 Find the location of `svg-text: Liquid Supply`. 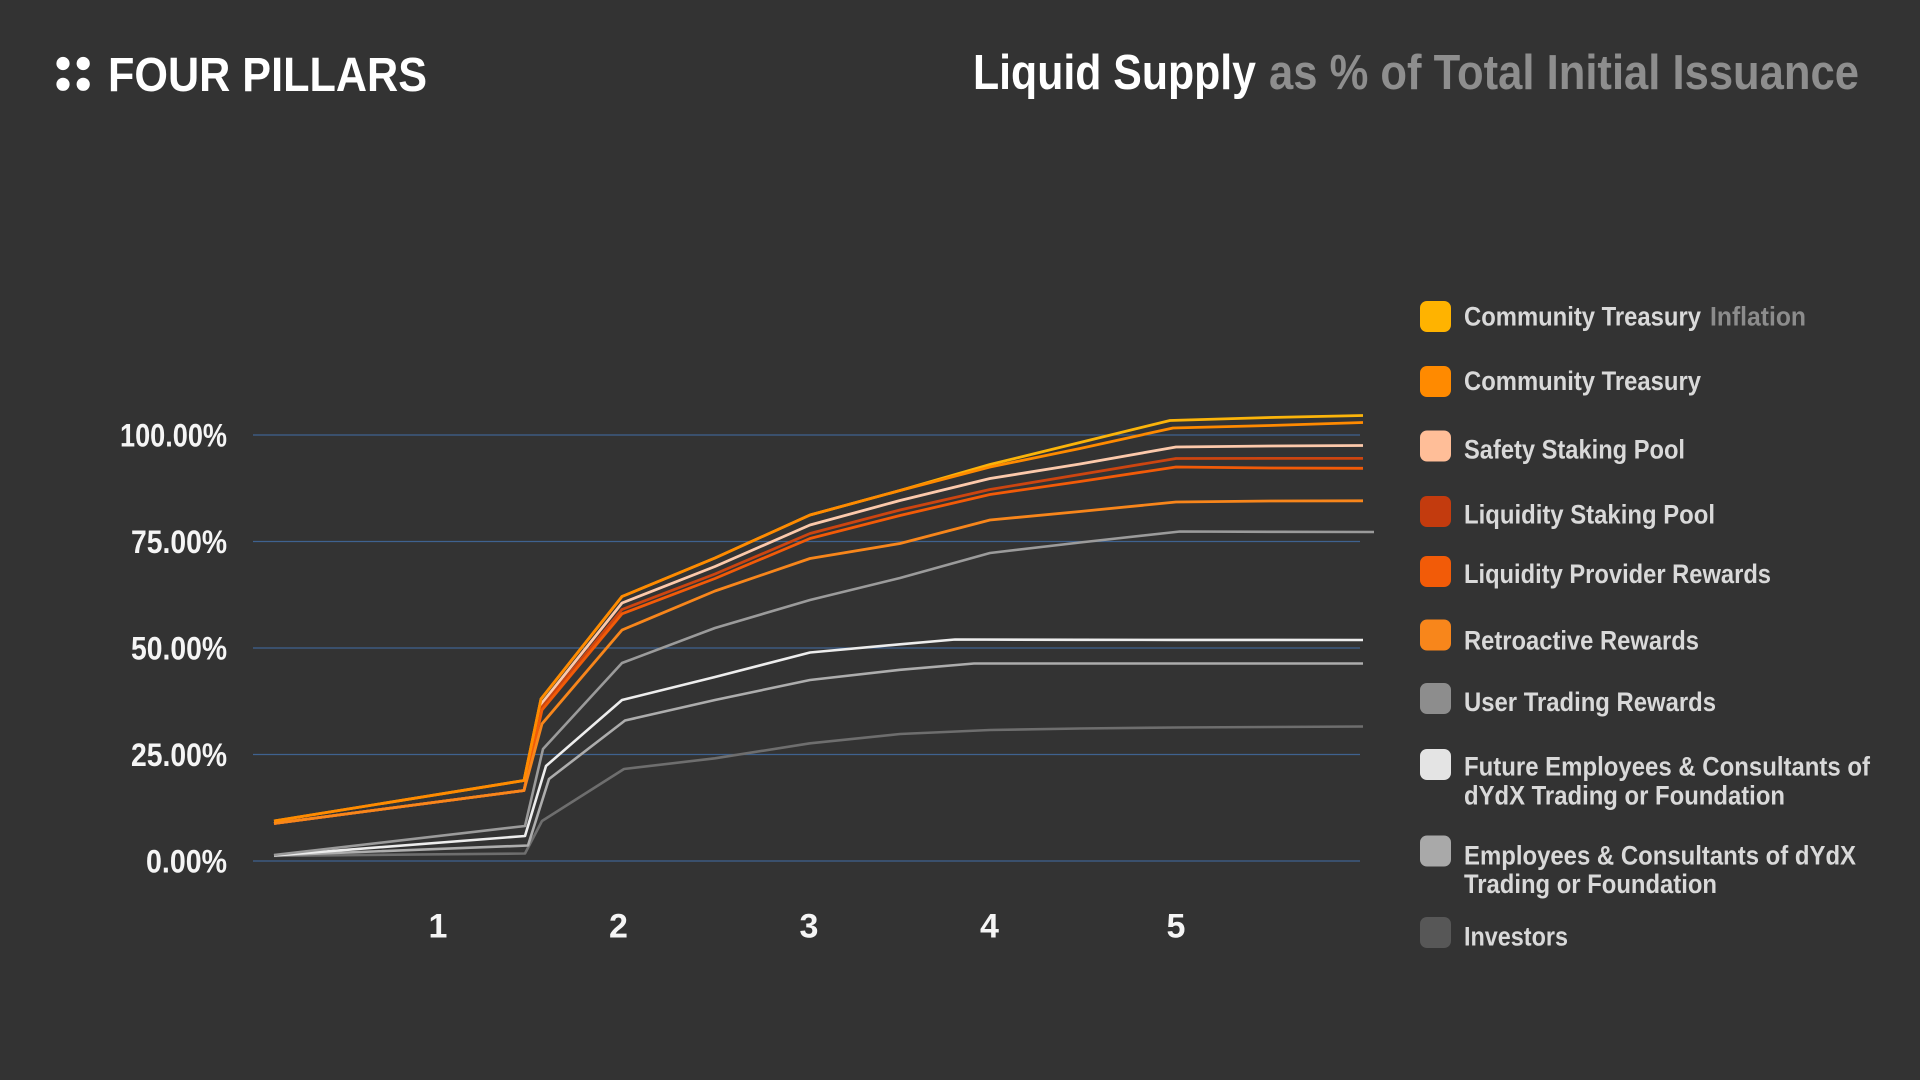

svg-text: Liquid Supply is located at coordinates (1114, 73).